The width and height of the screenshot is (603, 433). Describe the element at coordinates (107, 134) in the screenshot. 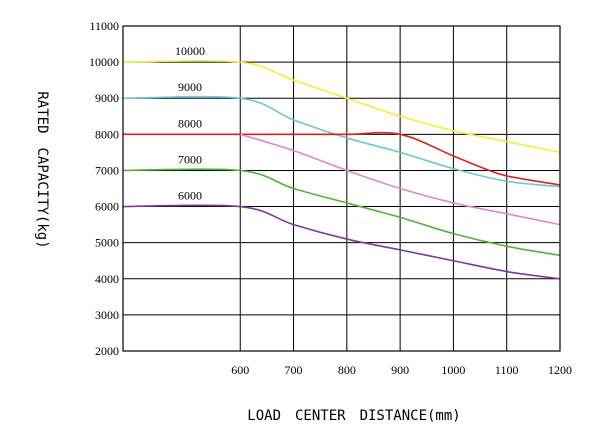

I see `y-tick-label: 8000` at that location.